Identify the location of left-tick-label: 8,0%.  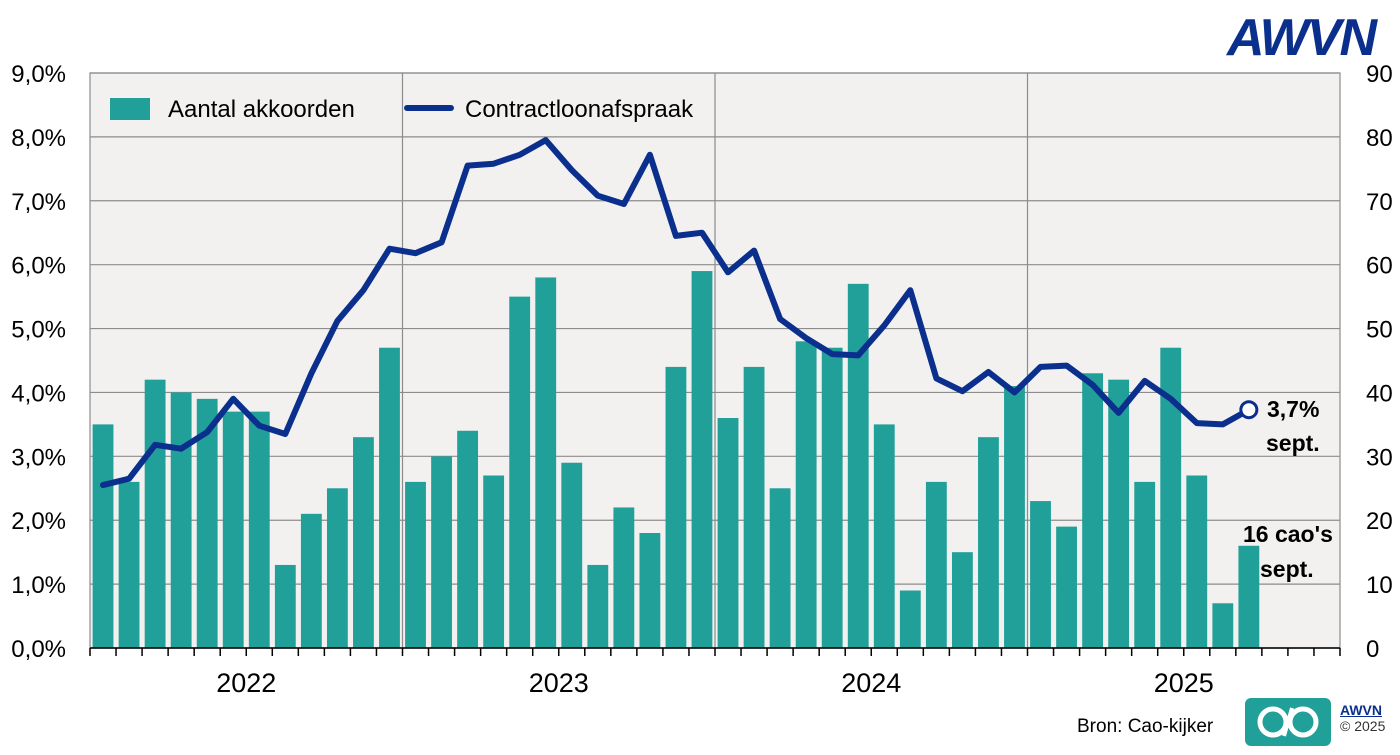
(38, 138).